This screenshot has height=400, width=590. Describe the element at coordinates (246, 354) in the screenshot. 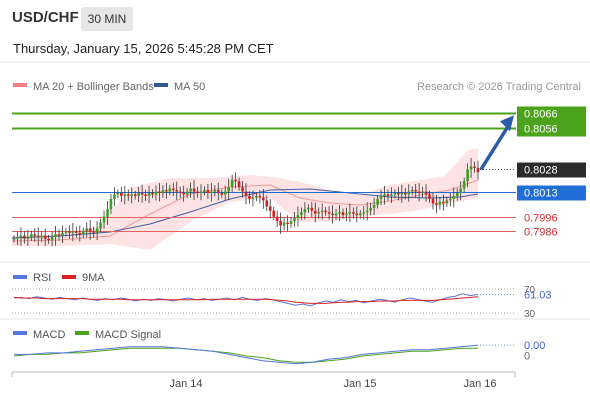

I see `macd-line` at that location.